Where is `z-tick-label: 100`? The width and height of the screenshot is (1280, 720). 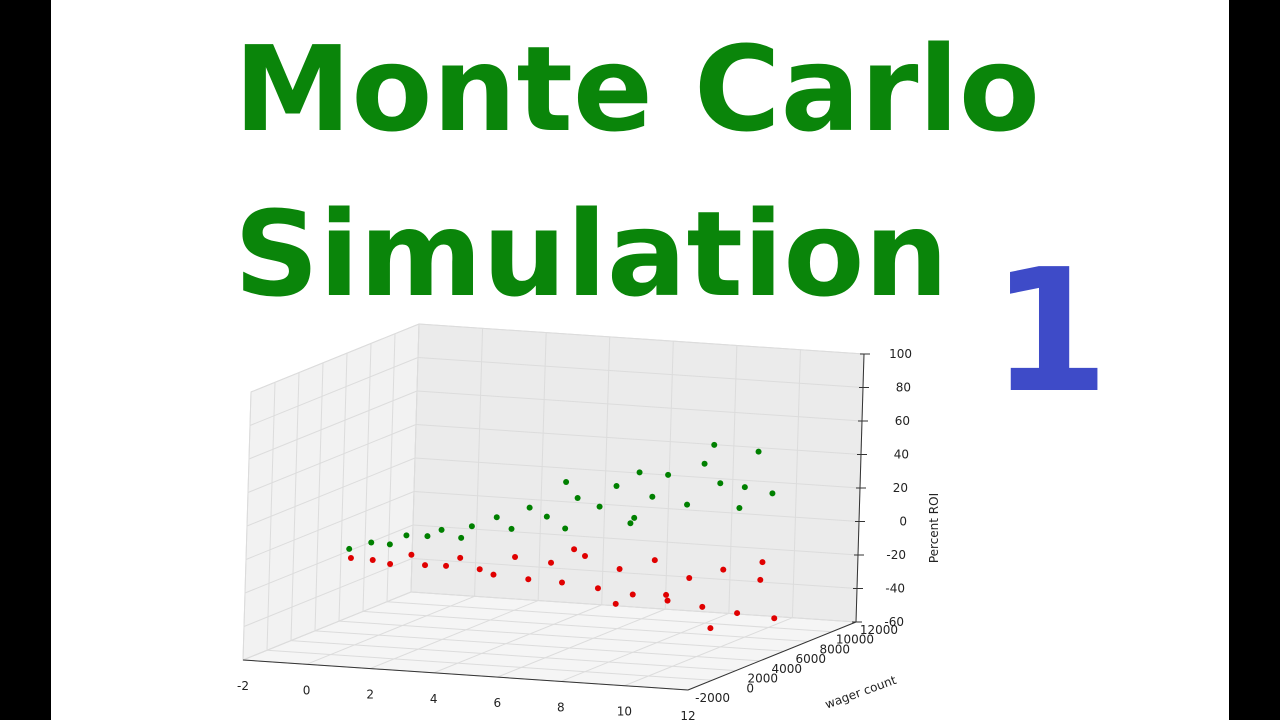
z-tick-label: 100 is located at coordinates (900, 354).